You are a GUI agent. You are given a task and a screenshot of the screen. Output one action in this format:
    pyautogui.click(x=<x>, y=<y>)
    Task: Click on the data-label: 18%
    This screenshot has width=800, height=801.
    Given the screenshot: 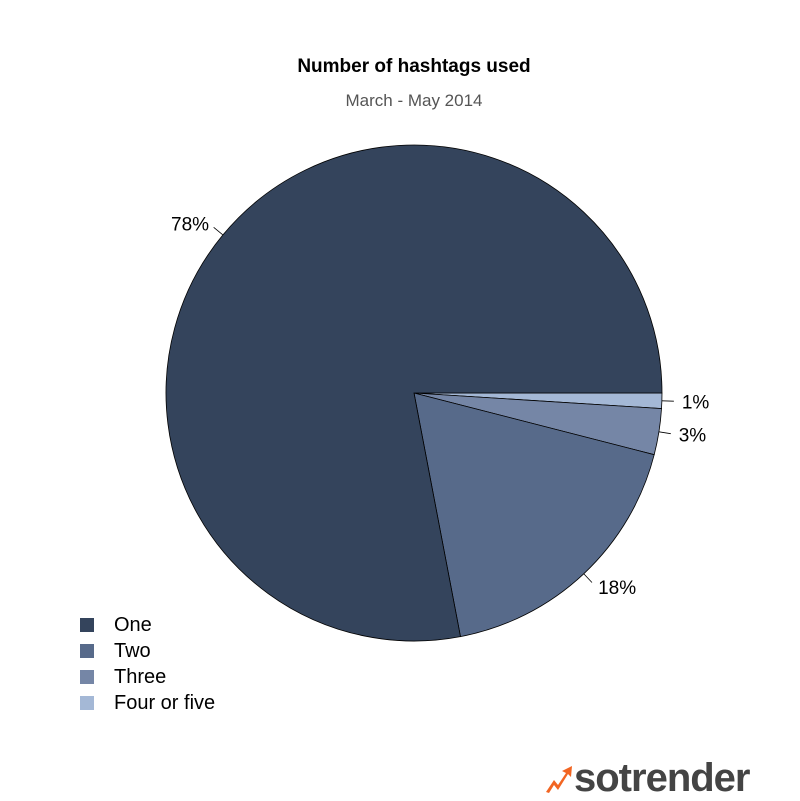 What is the action you would take?
    pyautogui.click(x=617, y=588)
    